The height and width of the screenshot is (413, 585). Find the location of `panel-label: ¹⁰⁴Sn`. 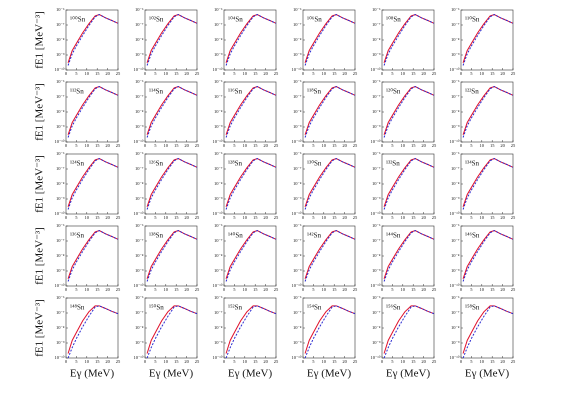

panel-label: ¹⁰⁴Sn is located at coordinates (235, 20).